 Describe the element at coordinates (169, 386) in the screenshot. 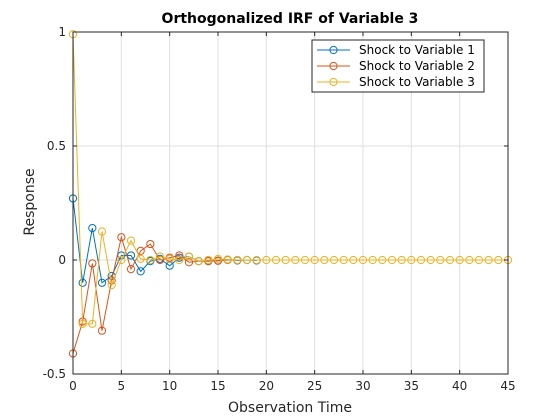

I see `x-tick-label: 10` at that location.